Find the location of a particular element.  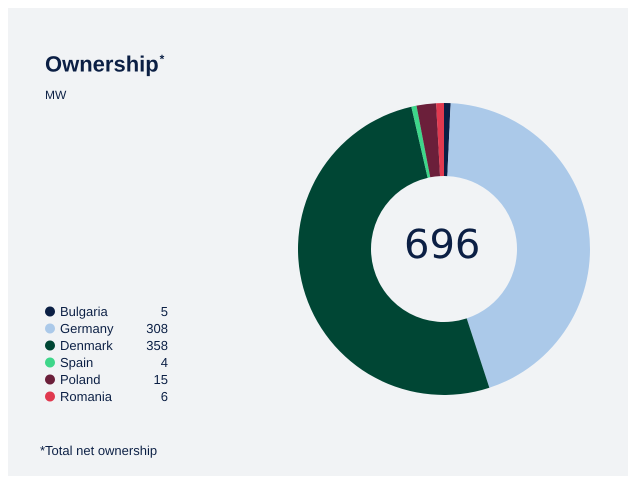

legend-label: Germany is located at coordinates (87, 328).